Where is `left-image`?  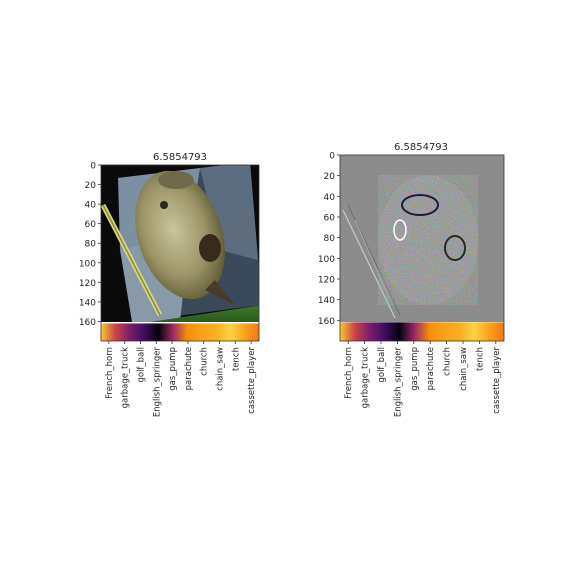 left-image is located at coordinates (181, 250).